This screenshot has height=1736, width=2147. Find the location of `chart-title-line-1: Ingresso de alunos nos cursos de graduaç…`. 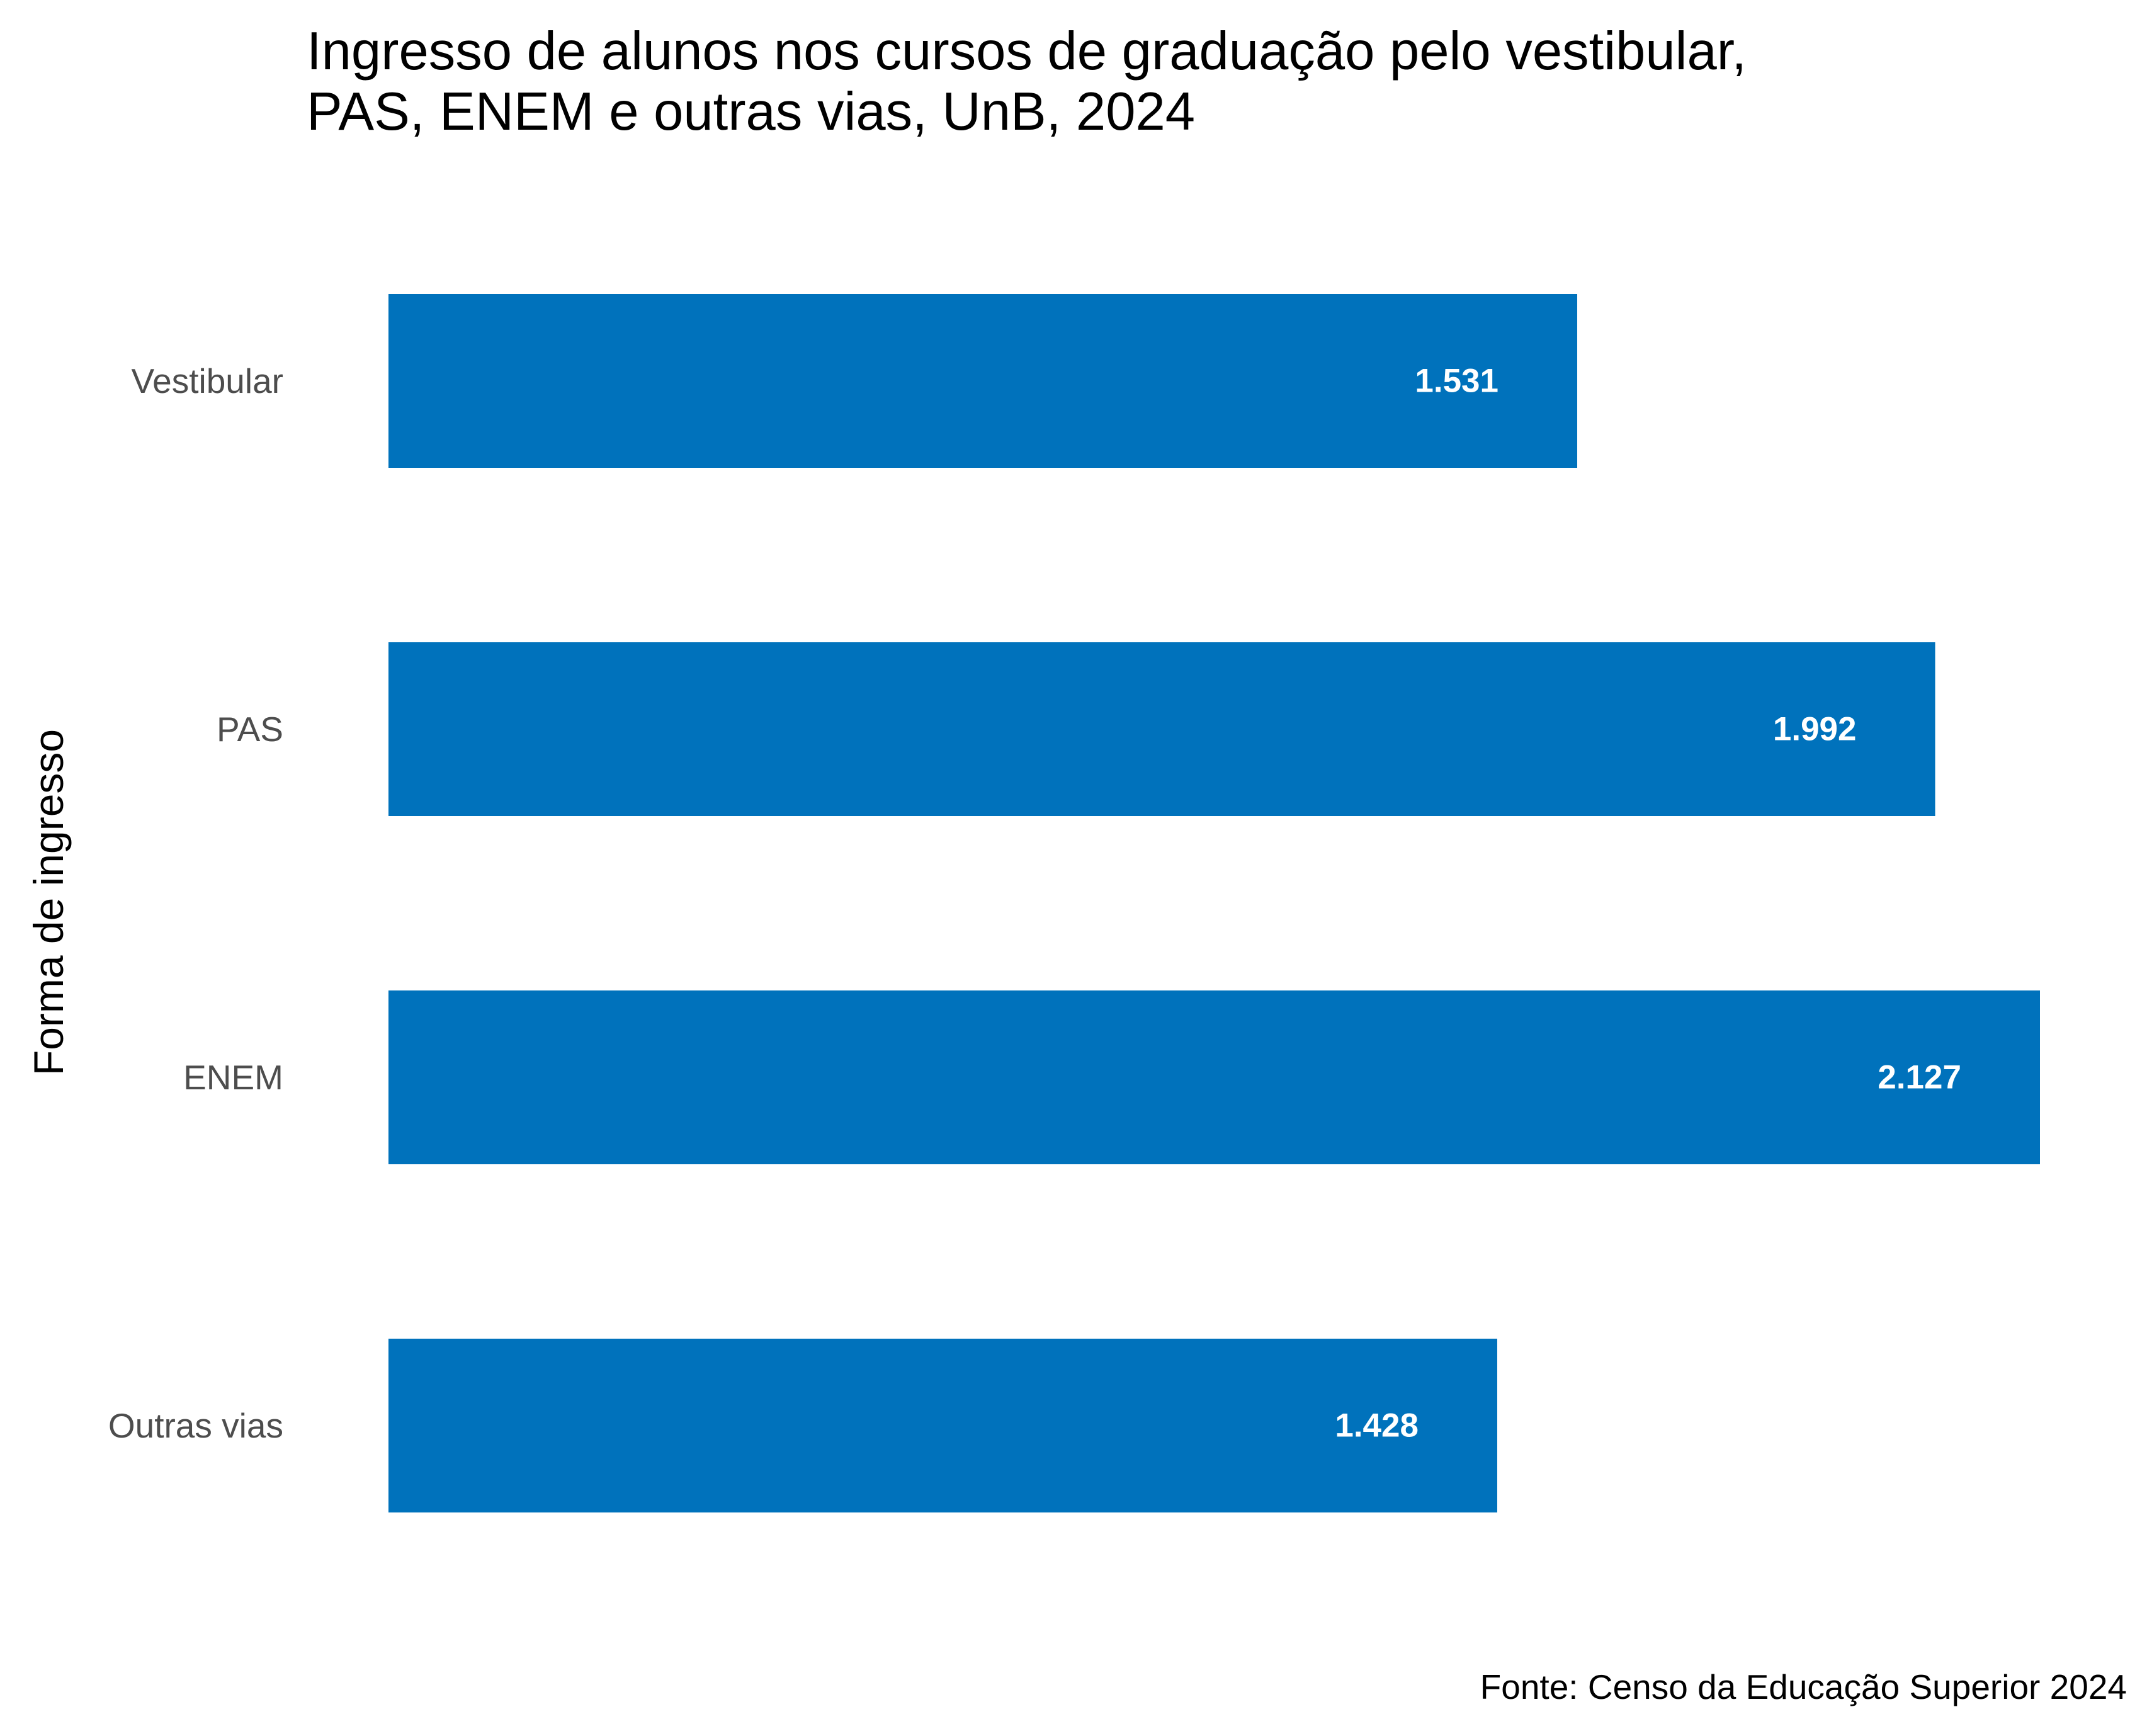

chart-title-line-1: Ingresso de alunos nos cursos de graduaç… is located at coordinates (1027, 51).